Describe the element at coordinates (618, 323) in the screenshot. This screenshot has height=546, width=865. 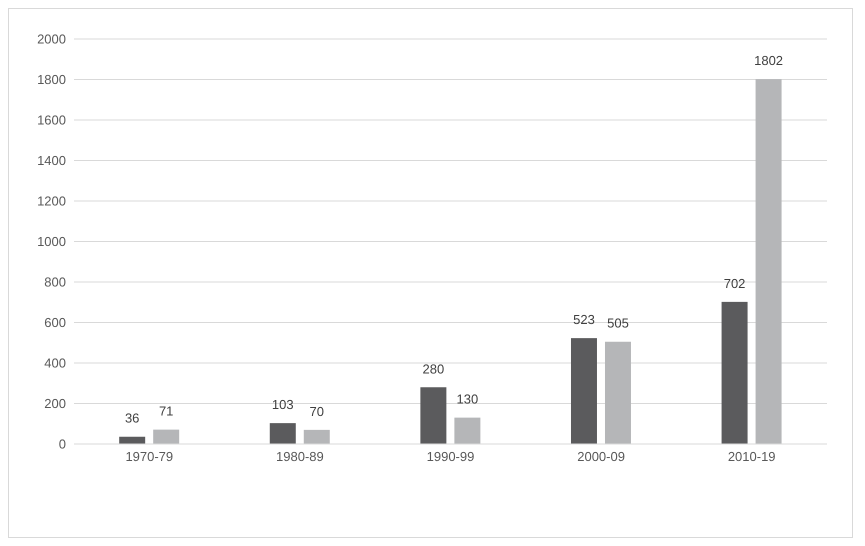
I see `data-label: 505` at that location.